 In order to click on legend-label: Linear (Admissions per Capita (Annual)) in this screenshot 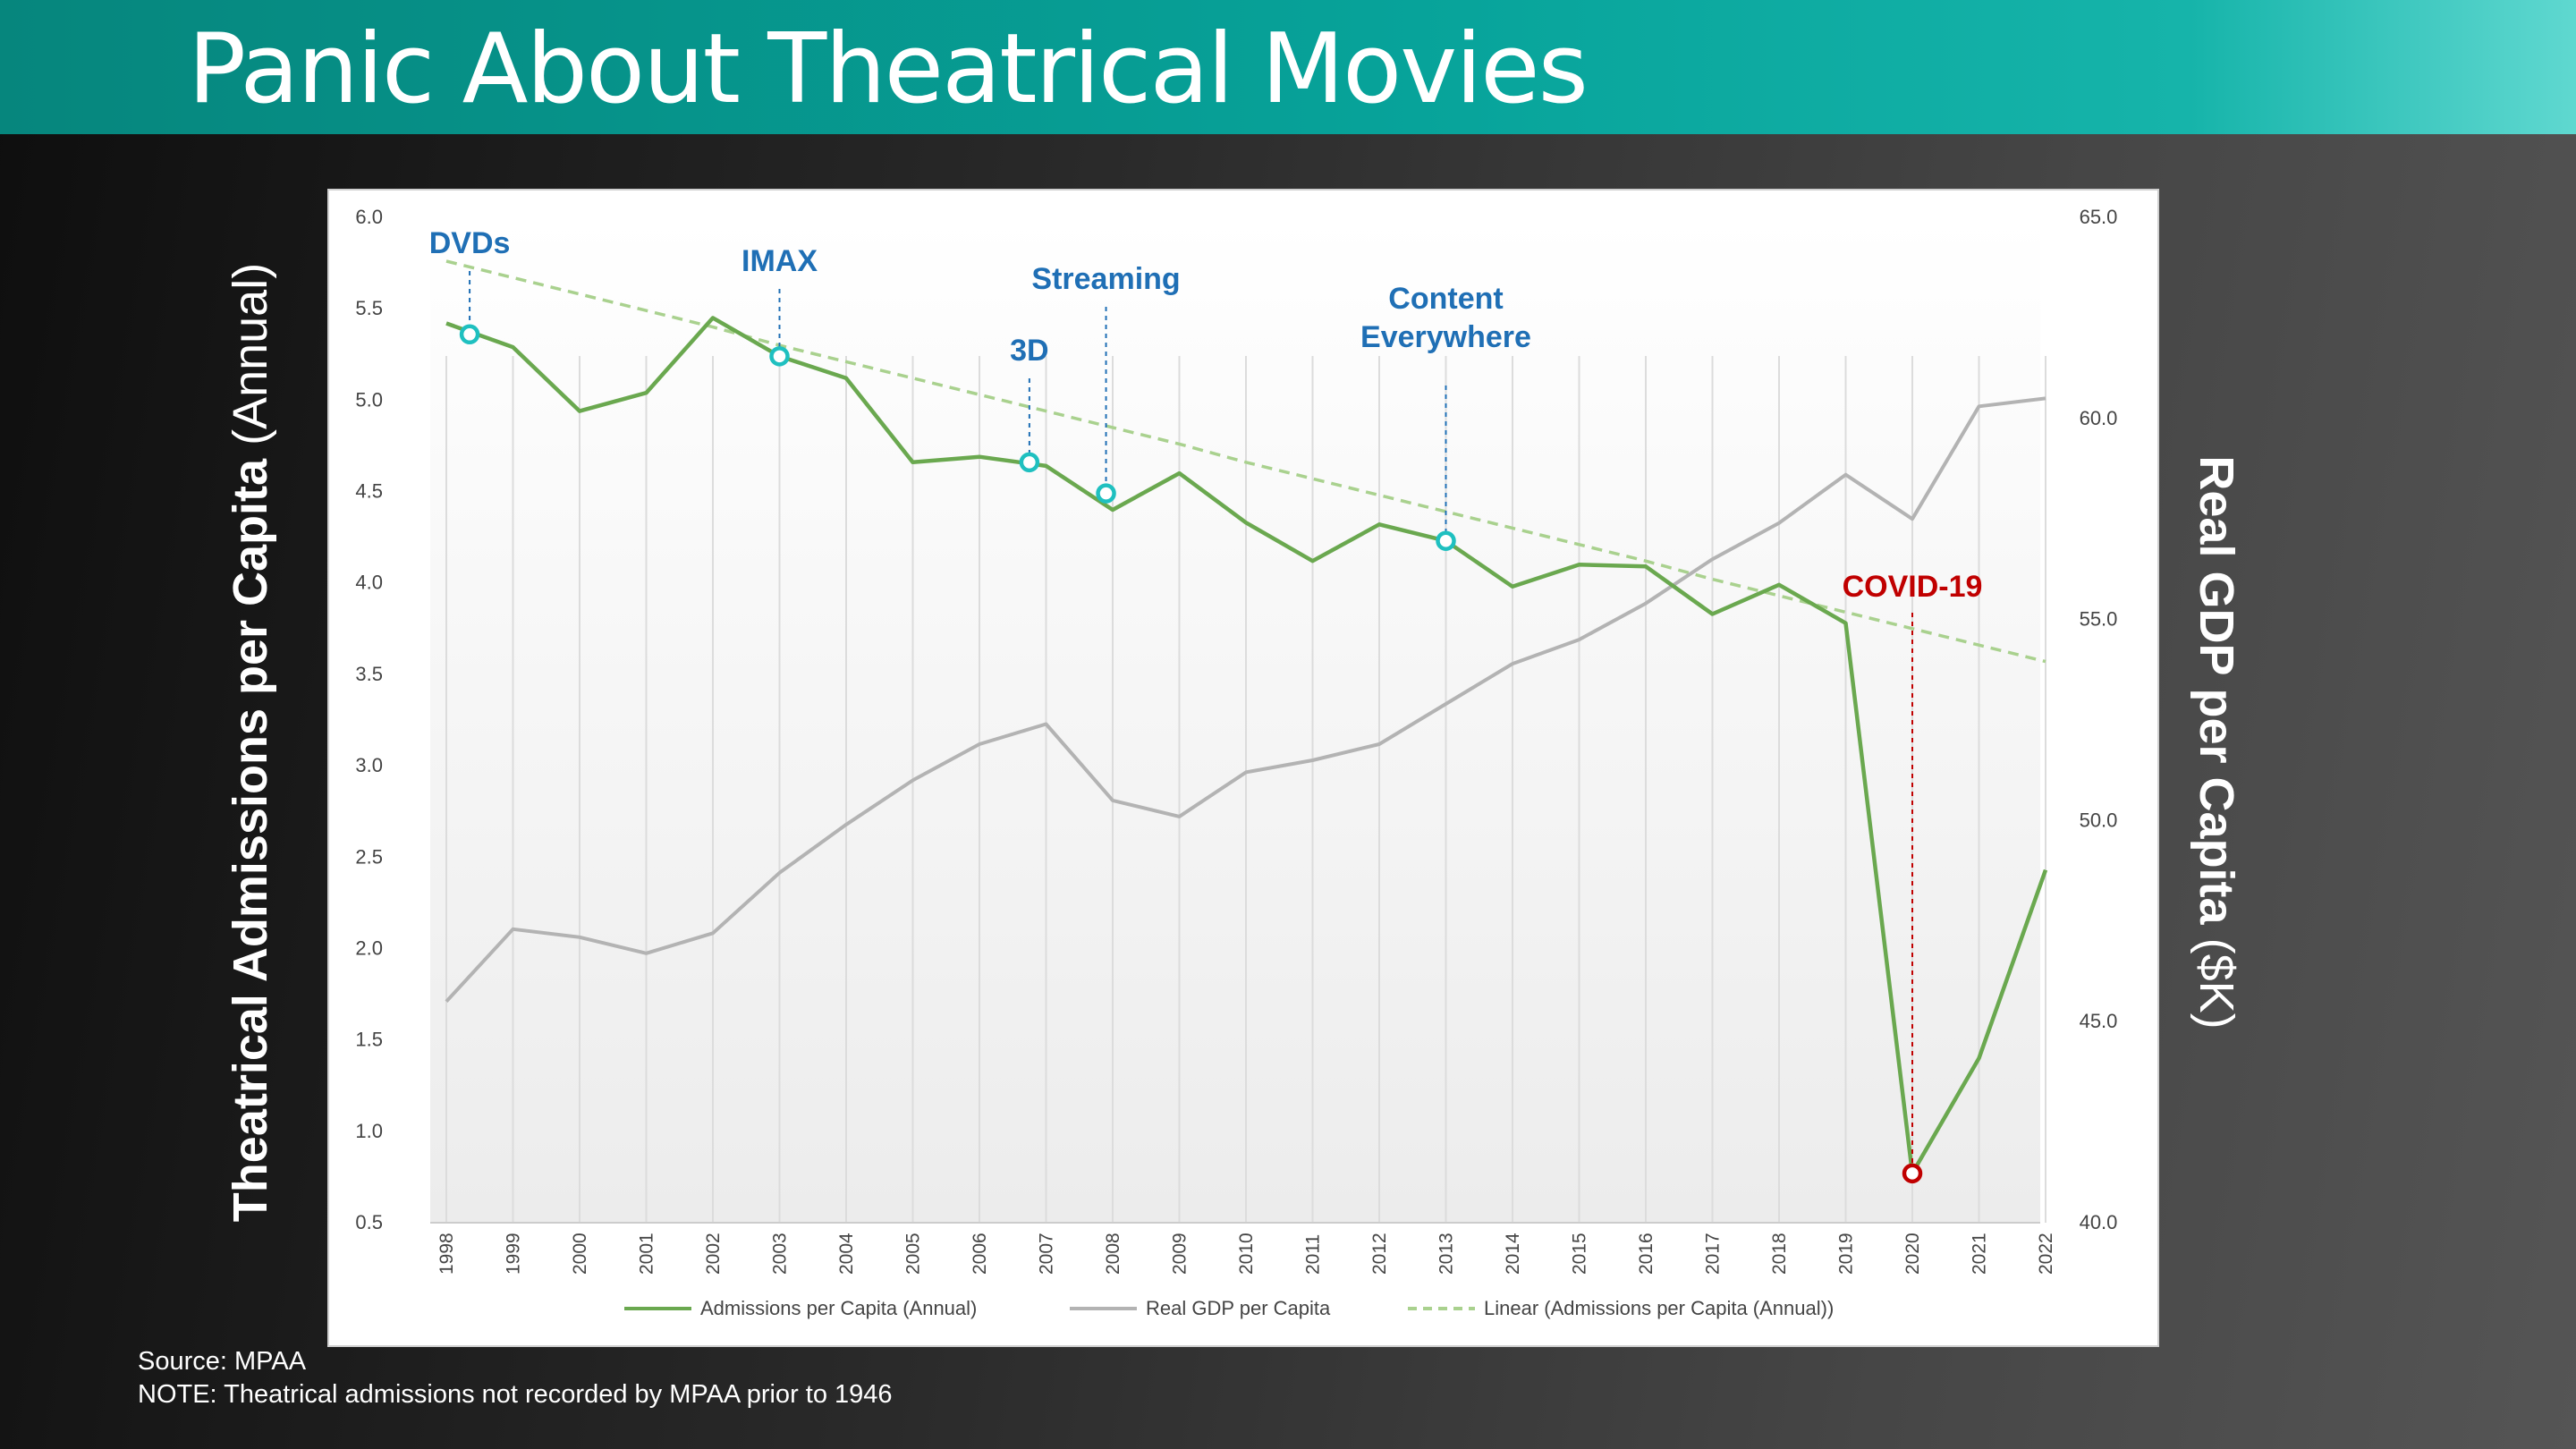, I will do `click(1659, 1308)`.